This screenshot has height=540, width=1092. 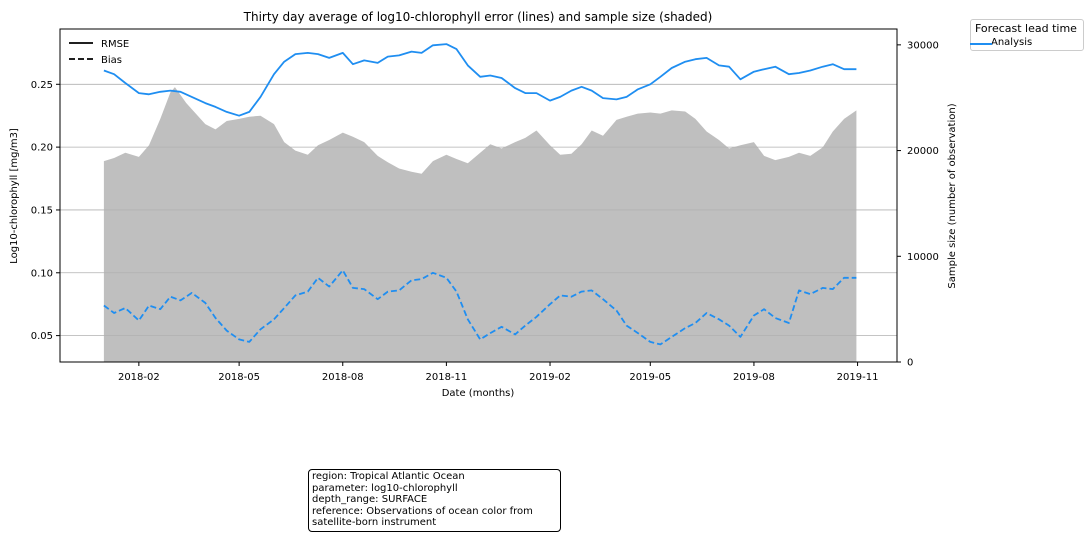 I want to click on y-right-tick-label: 10000, so click(x=923, y=257).